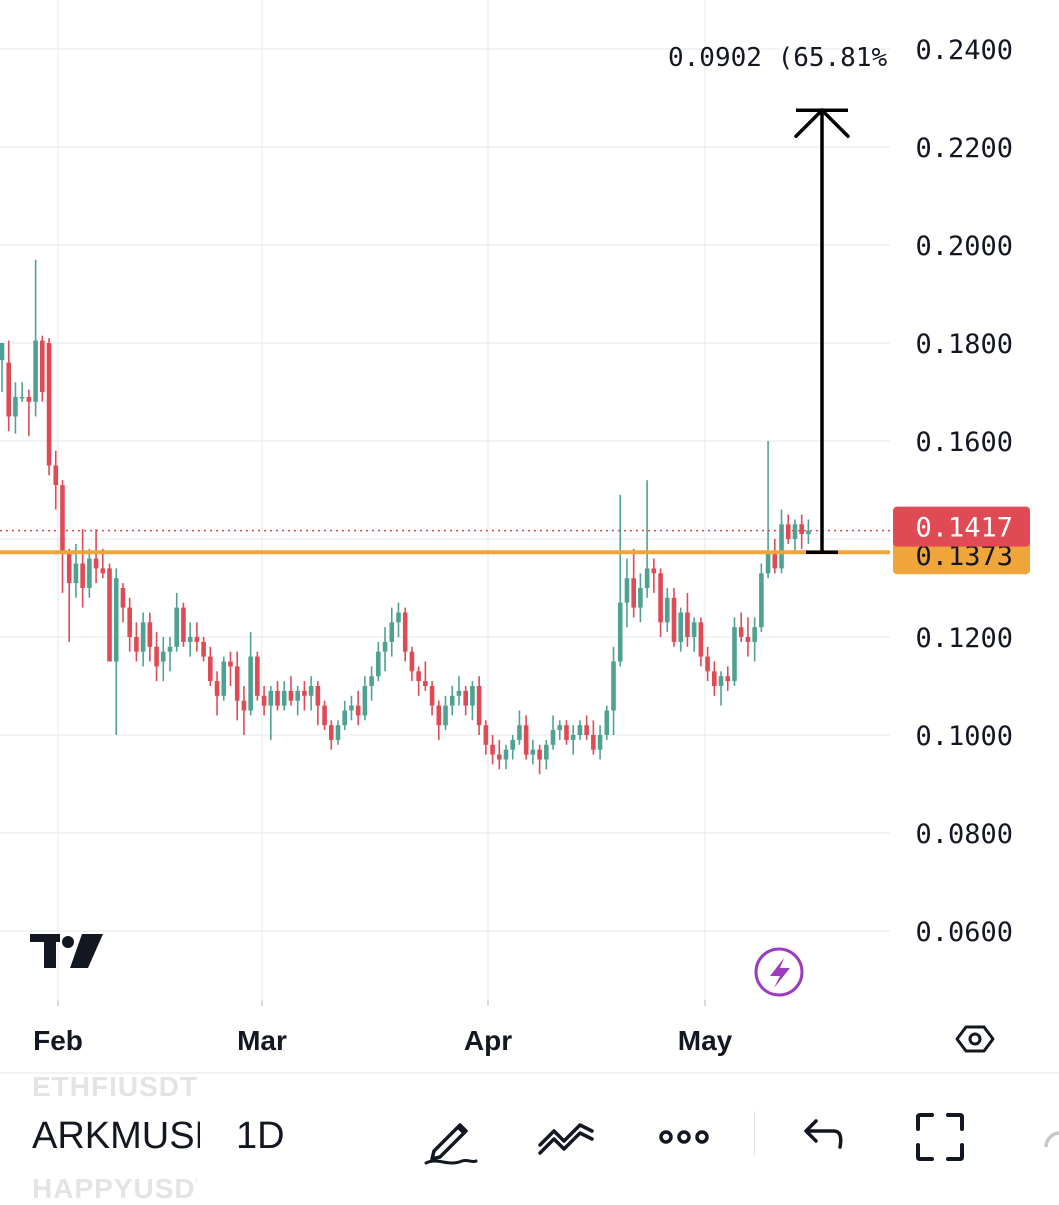 This screenshot has height=1205, width=1059. I want to click on next-symbol: HAPPYUSDT, so click(114, 1188).